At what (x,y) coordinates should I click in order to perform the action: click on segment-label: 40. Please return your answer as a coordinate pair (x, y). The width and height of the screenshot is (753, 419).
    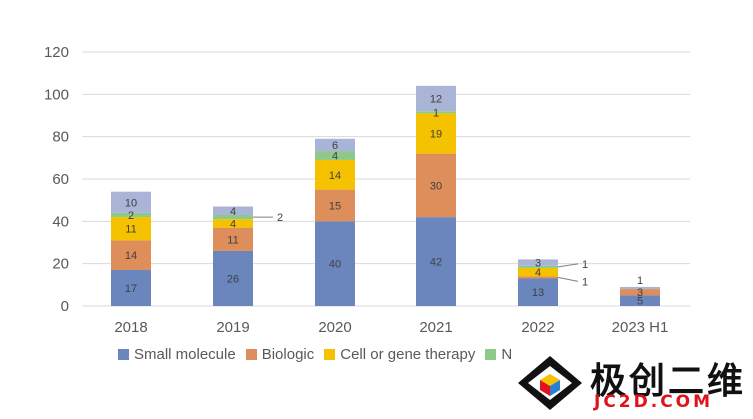
    Looking at the image, I should click on (335, 265).